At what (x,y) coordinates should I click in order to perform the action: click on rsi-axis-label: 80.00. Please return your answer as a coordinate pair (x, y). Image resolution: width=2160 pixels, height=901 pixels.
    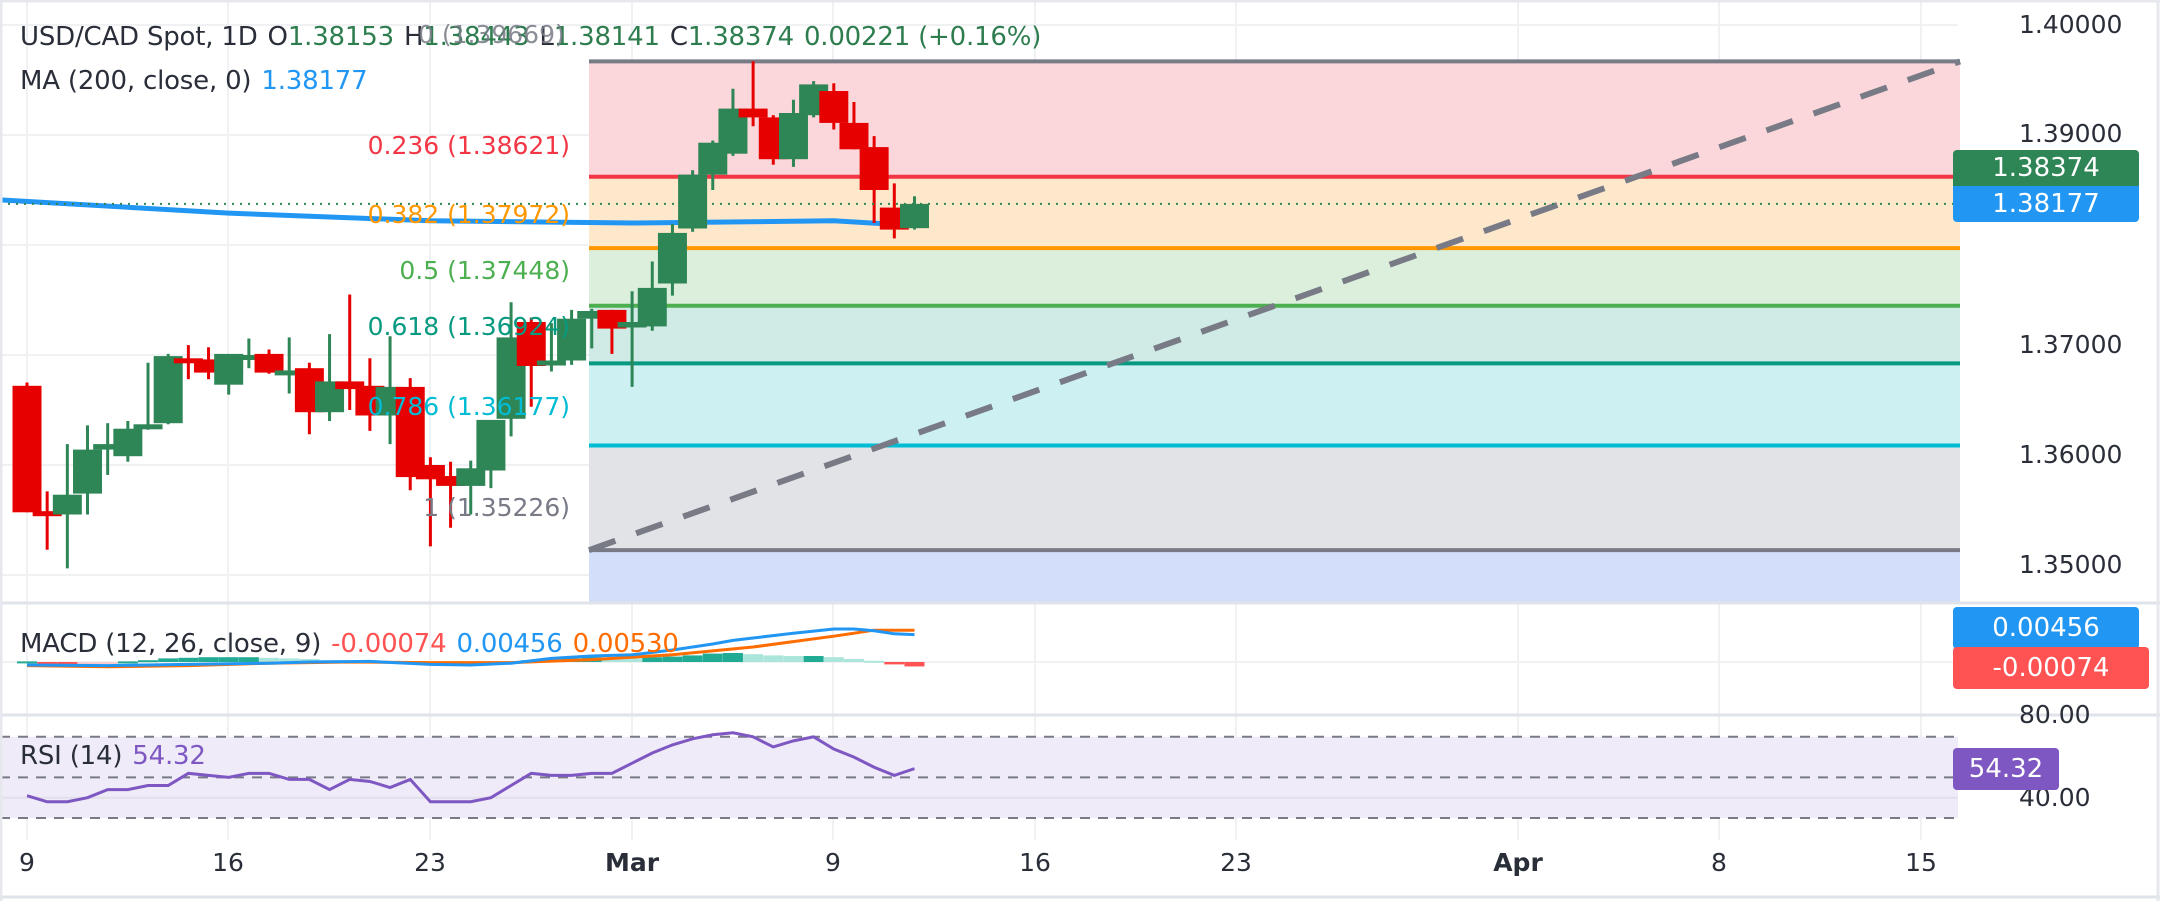
    Looking at the image, I should click on (2055, 714).